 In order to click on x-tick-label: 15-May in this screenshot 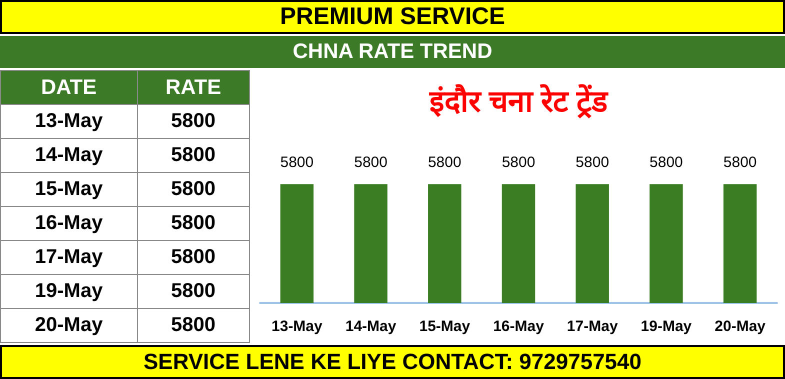, I will do `click(445, 326)`.